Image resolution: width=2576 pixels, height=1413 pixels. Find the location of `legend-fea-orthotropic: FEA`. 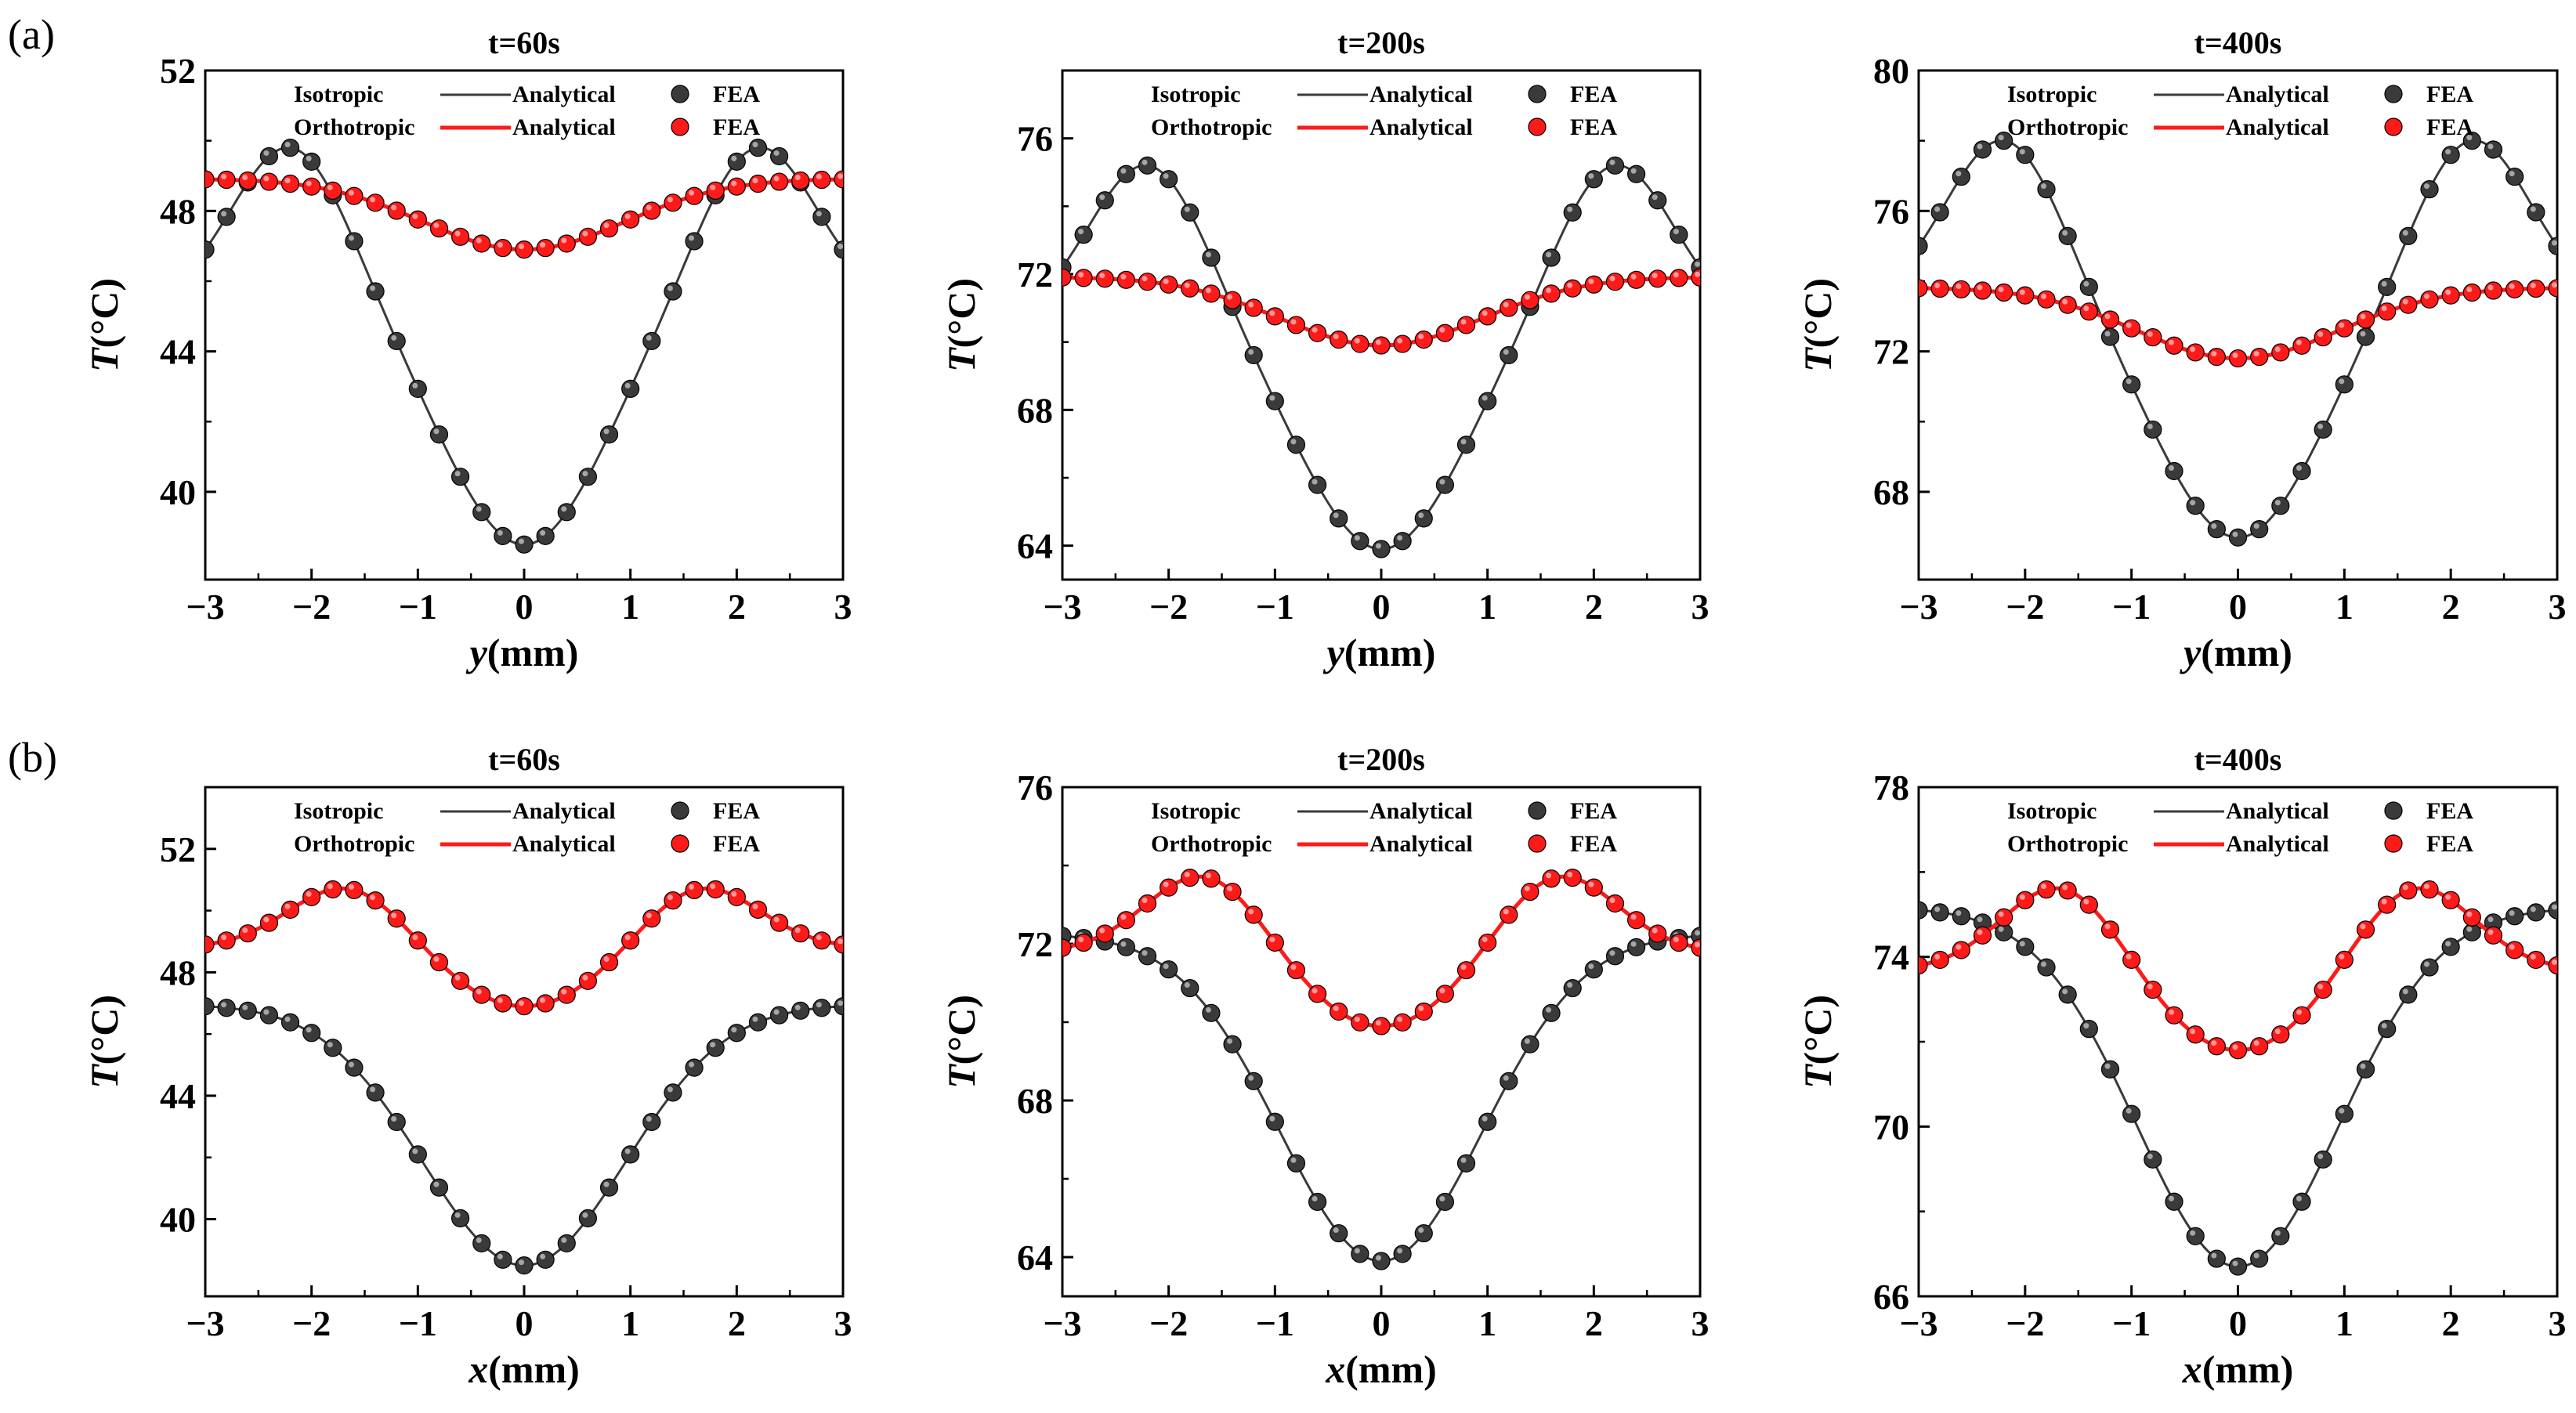

legend-fea-orthotropic: FEA is located at coordinates (737, 844).